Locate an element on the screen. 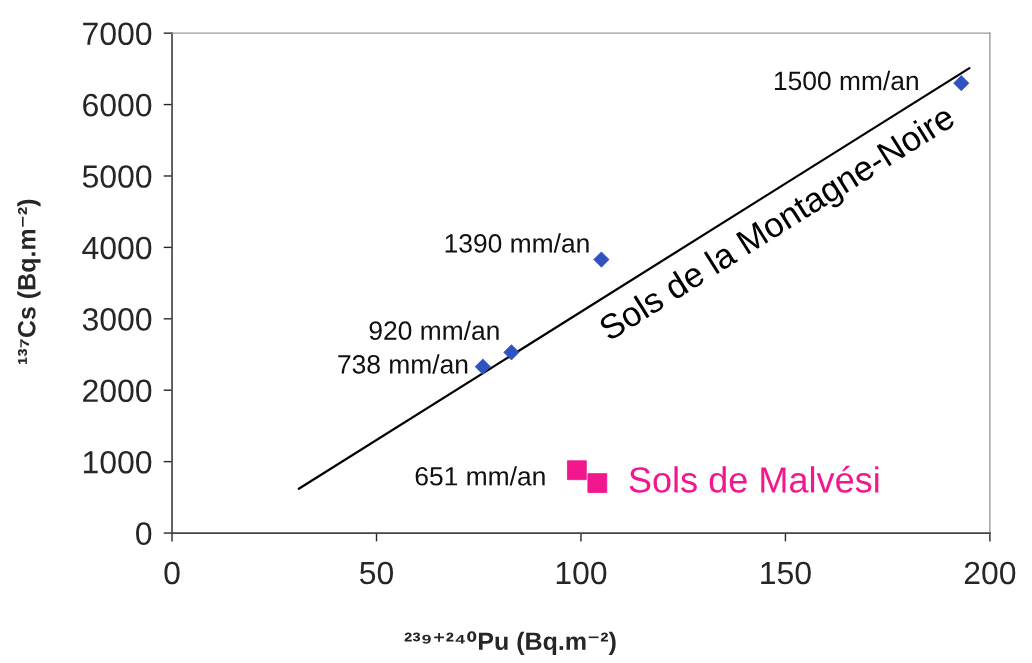  y-tick-label: 2000 is located at coordinates (117, 391).